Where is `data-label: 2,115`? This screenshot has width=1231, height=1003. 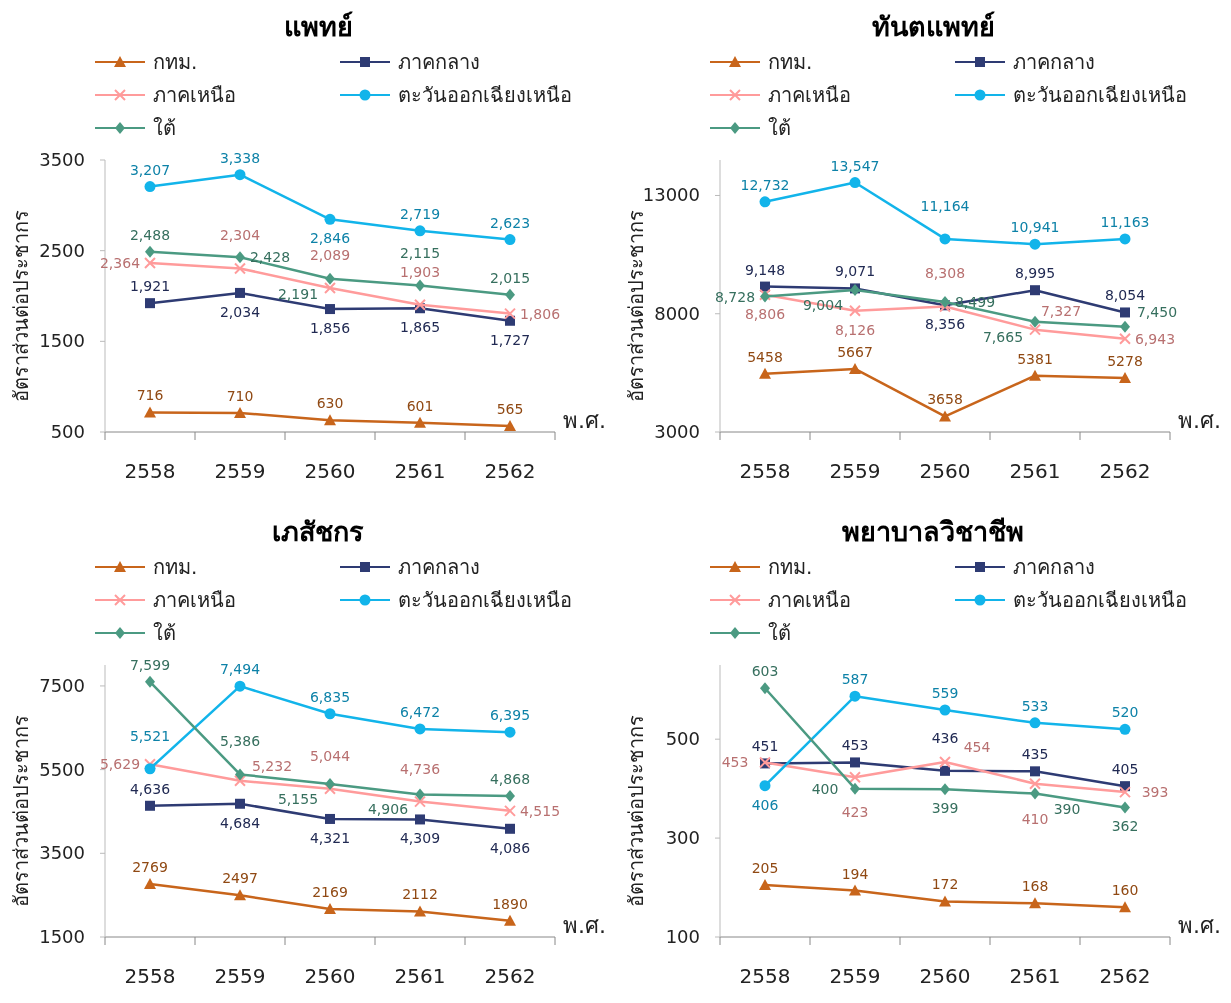
data-label: 2,115 is located at coordinates (420, 252).